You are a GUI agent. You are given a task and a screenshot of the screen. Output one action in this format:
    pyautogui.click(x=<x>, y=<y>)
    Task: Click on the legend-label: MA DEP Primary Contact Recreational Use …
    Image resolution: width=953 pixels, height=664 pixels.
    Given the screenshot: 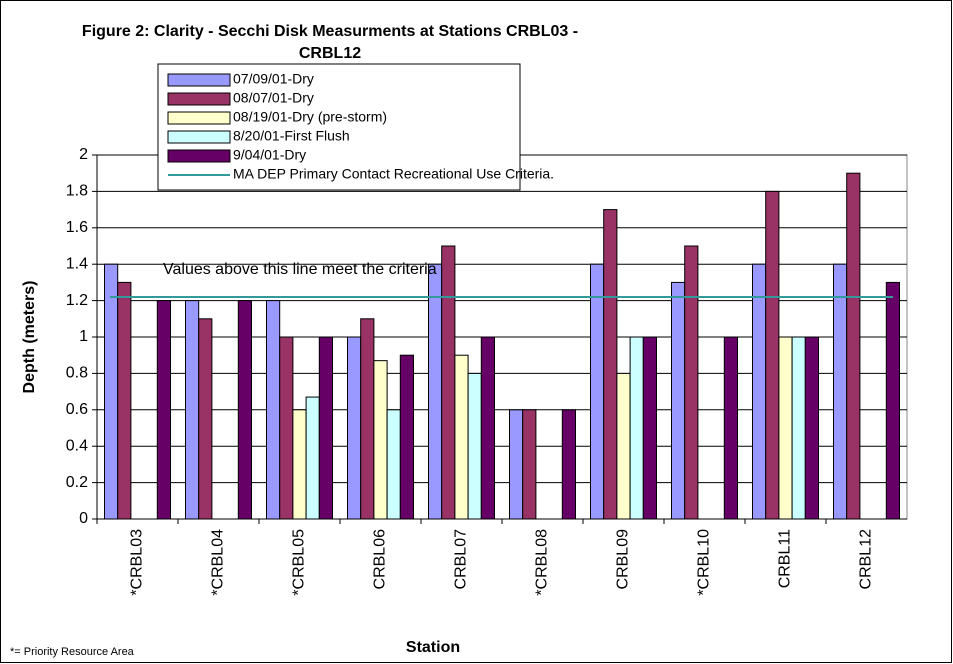 What is the action you would take?
    pyautogui.click(x=393, y=174)
    